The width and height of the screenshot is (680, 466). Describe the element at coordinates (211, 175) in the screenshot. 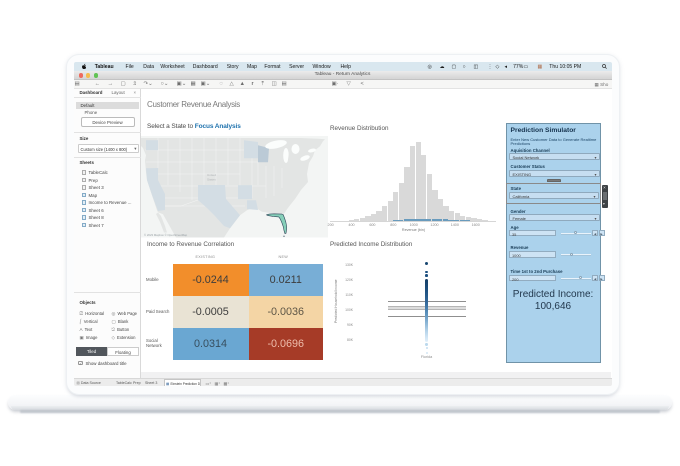

I see `svg-text: United` at that location.